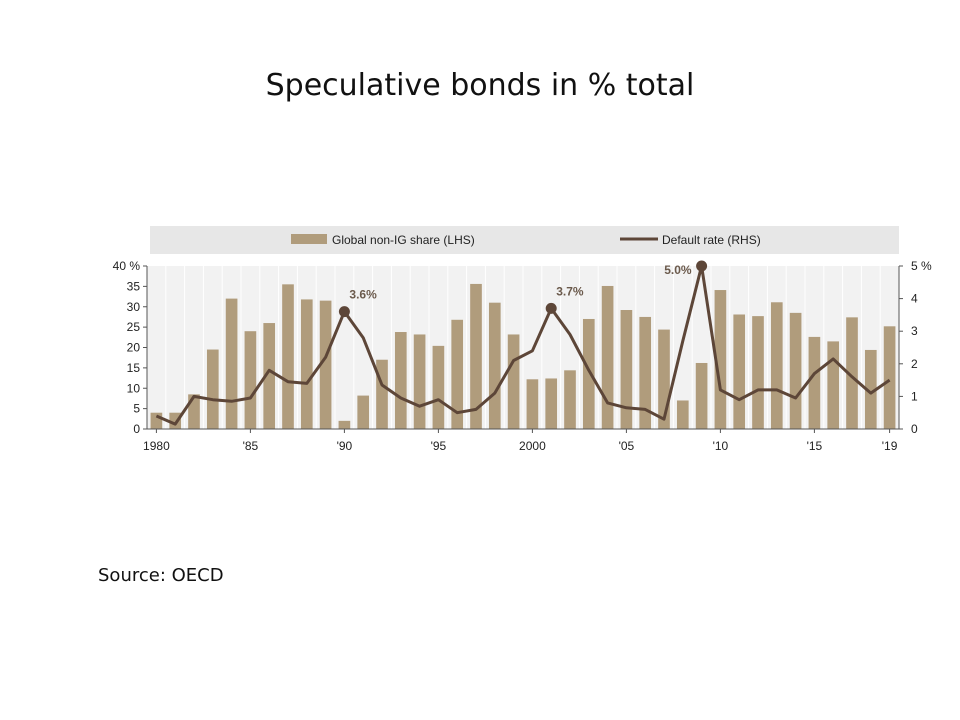 The height and width of the screenshot is (720, 960). Describe the element at coordinates (664, 379) in the screenshot. I see `bar-2007` at that location.